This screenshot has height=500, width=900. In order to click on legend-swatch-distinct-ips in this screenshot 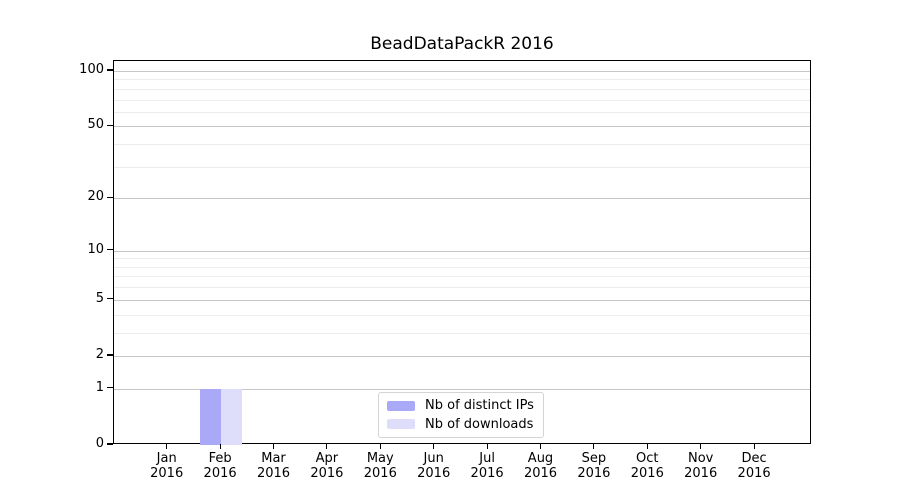, I will do `click(401, 405)`.